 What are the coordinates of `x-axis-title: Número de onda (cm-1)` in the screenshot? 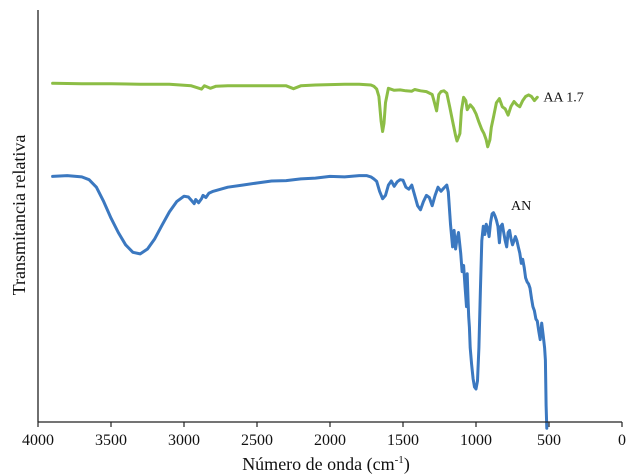 It's located at (326, 464).